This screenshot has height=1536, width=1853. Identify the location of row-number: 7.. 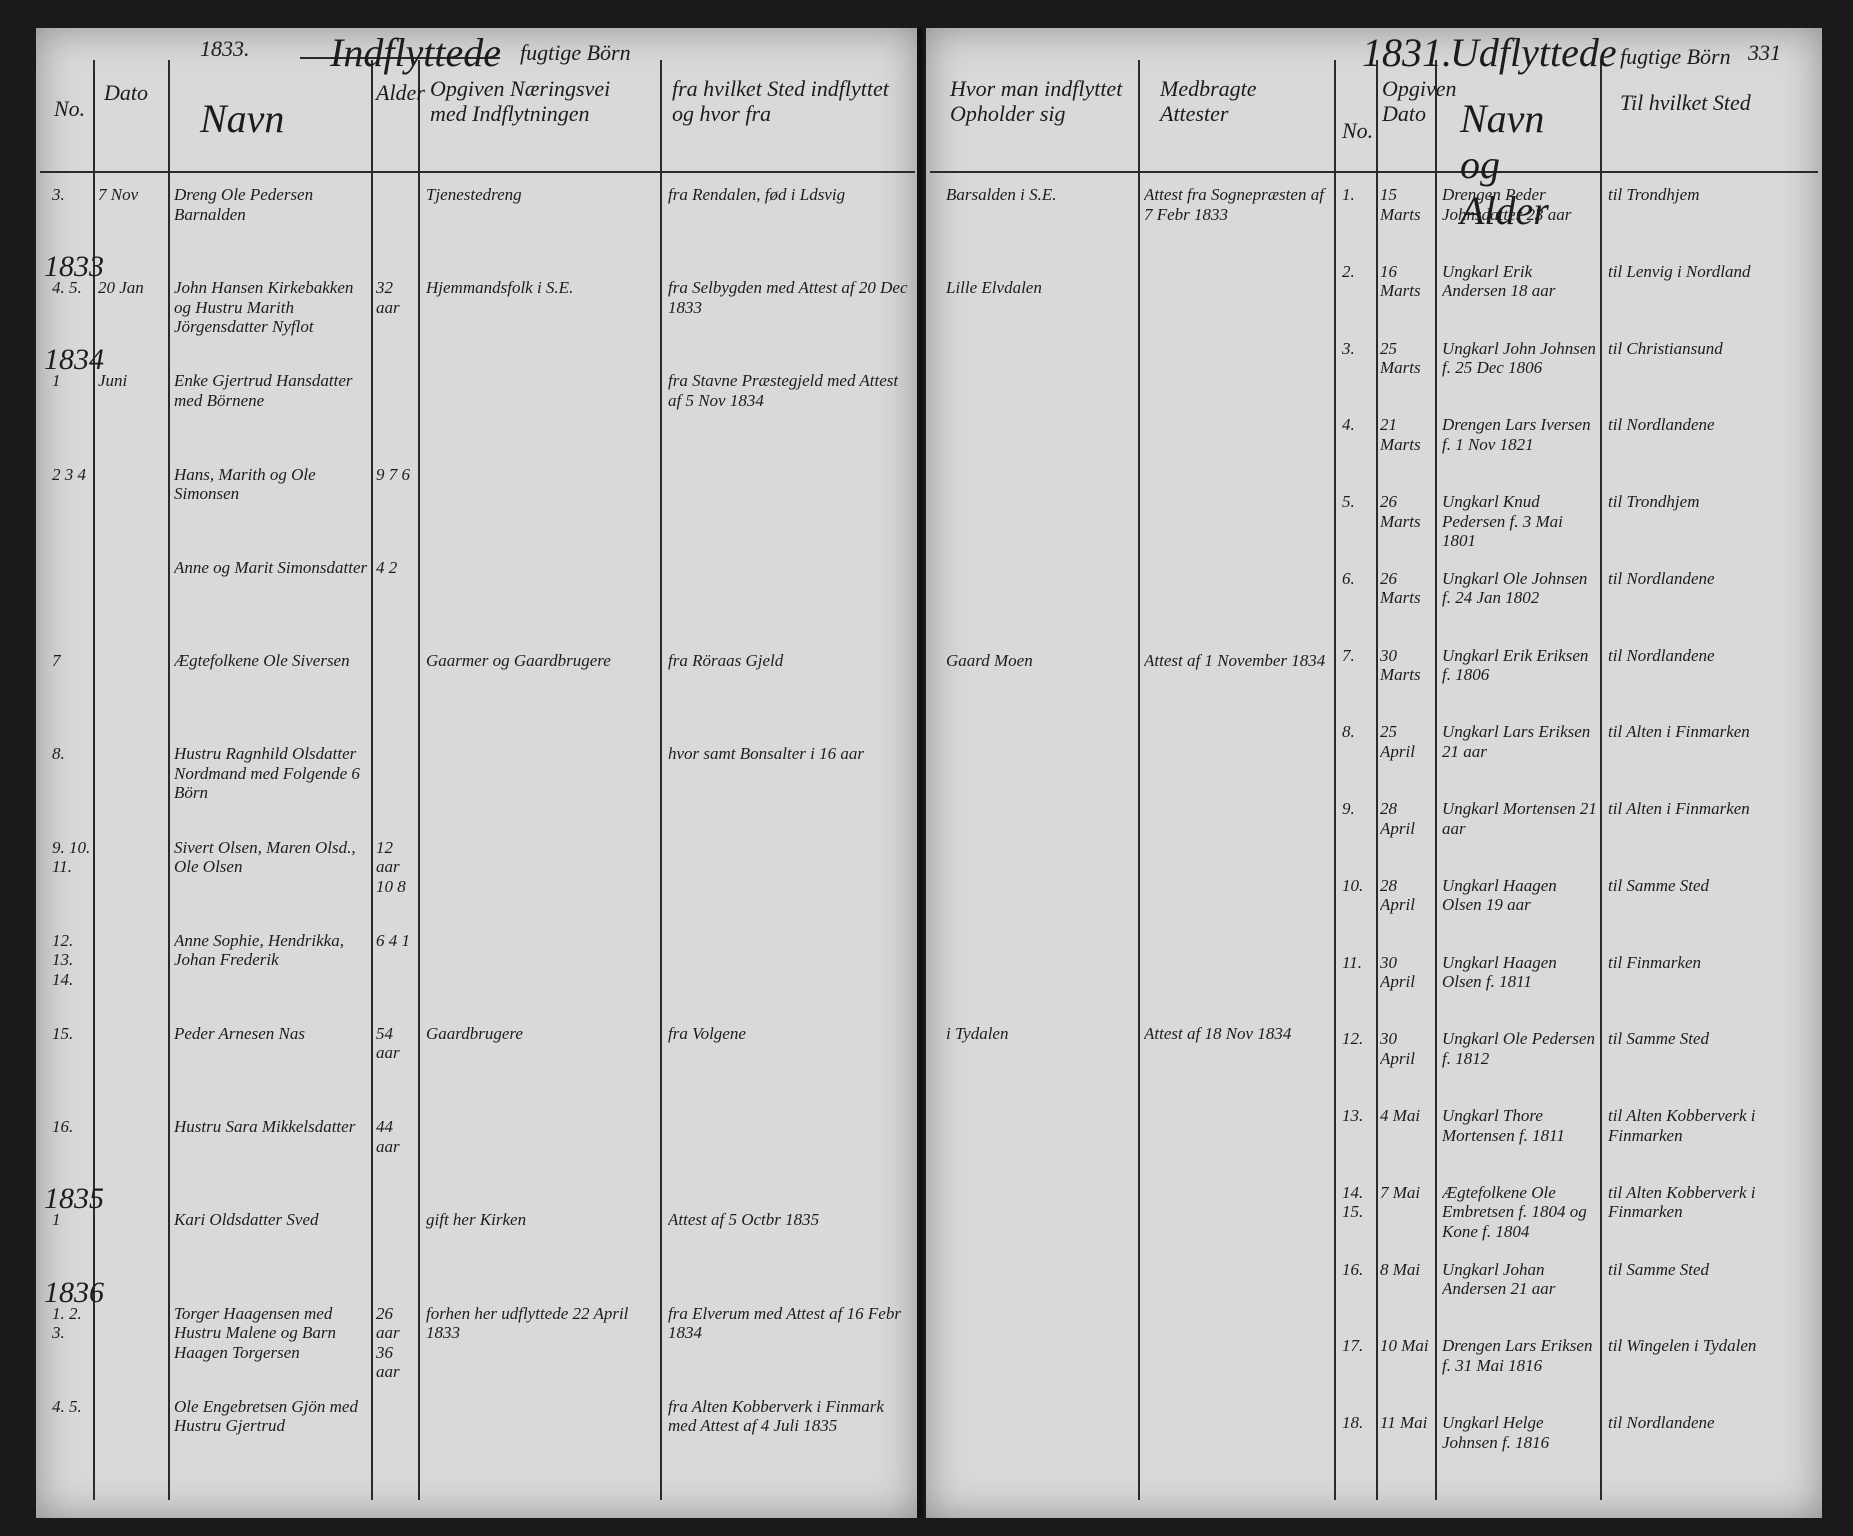
(1348, 655).